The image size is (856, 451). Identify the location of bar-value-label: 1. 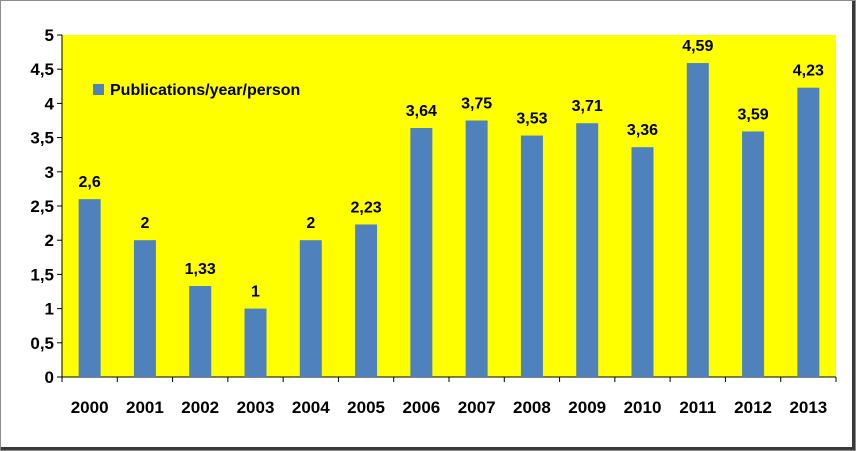
(255, 292).